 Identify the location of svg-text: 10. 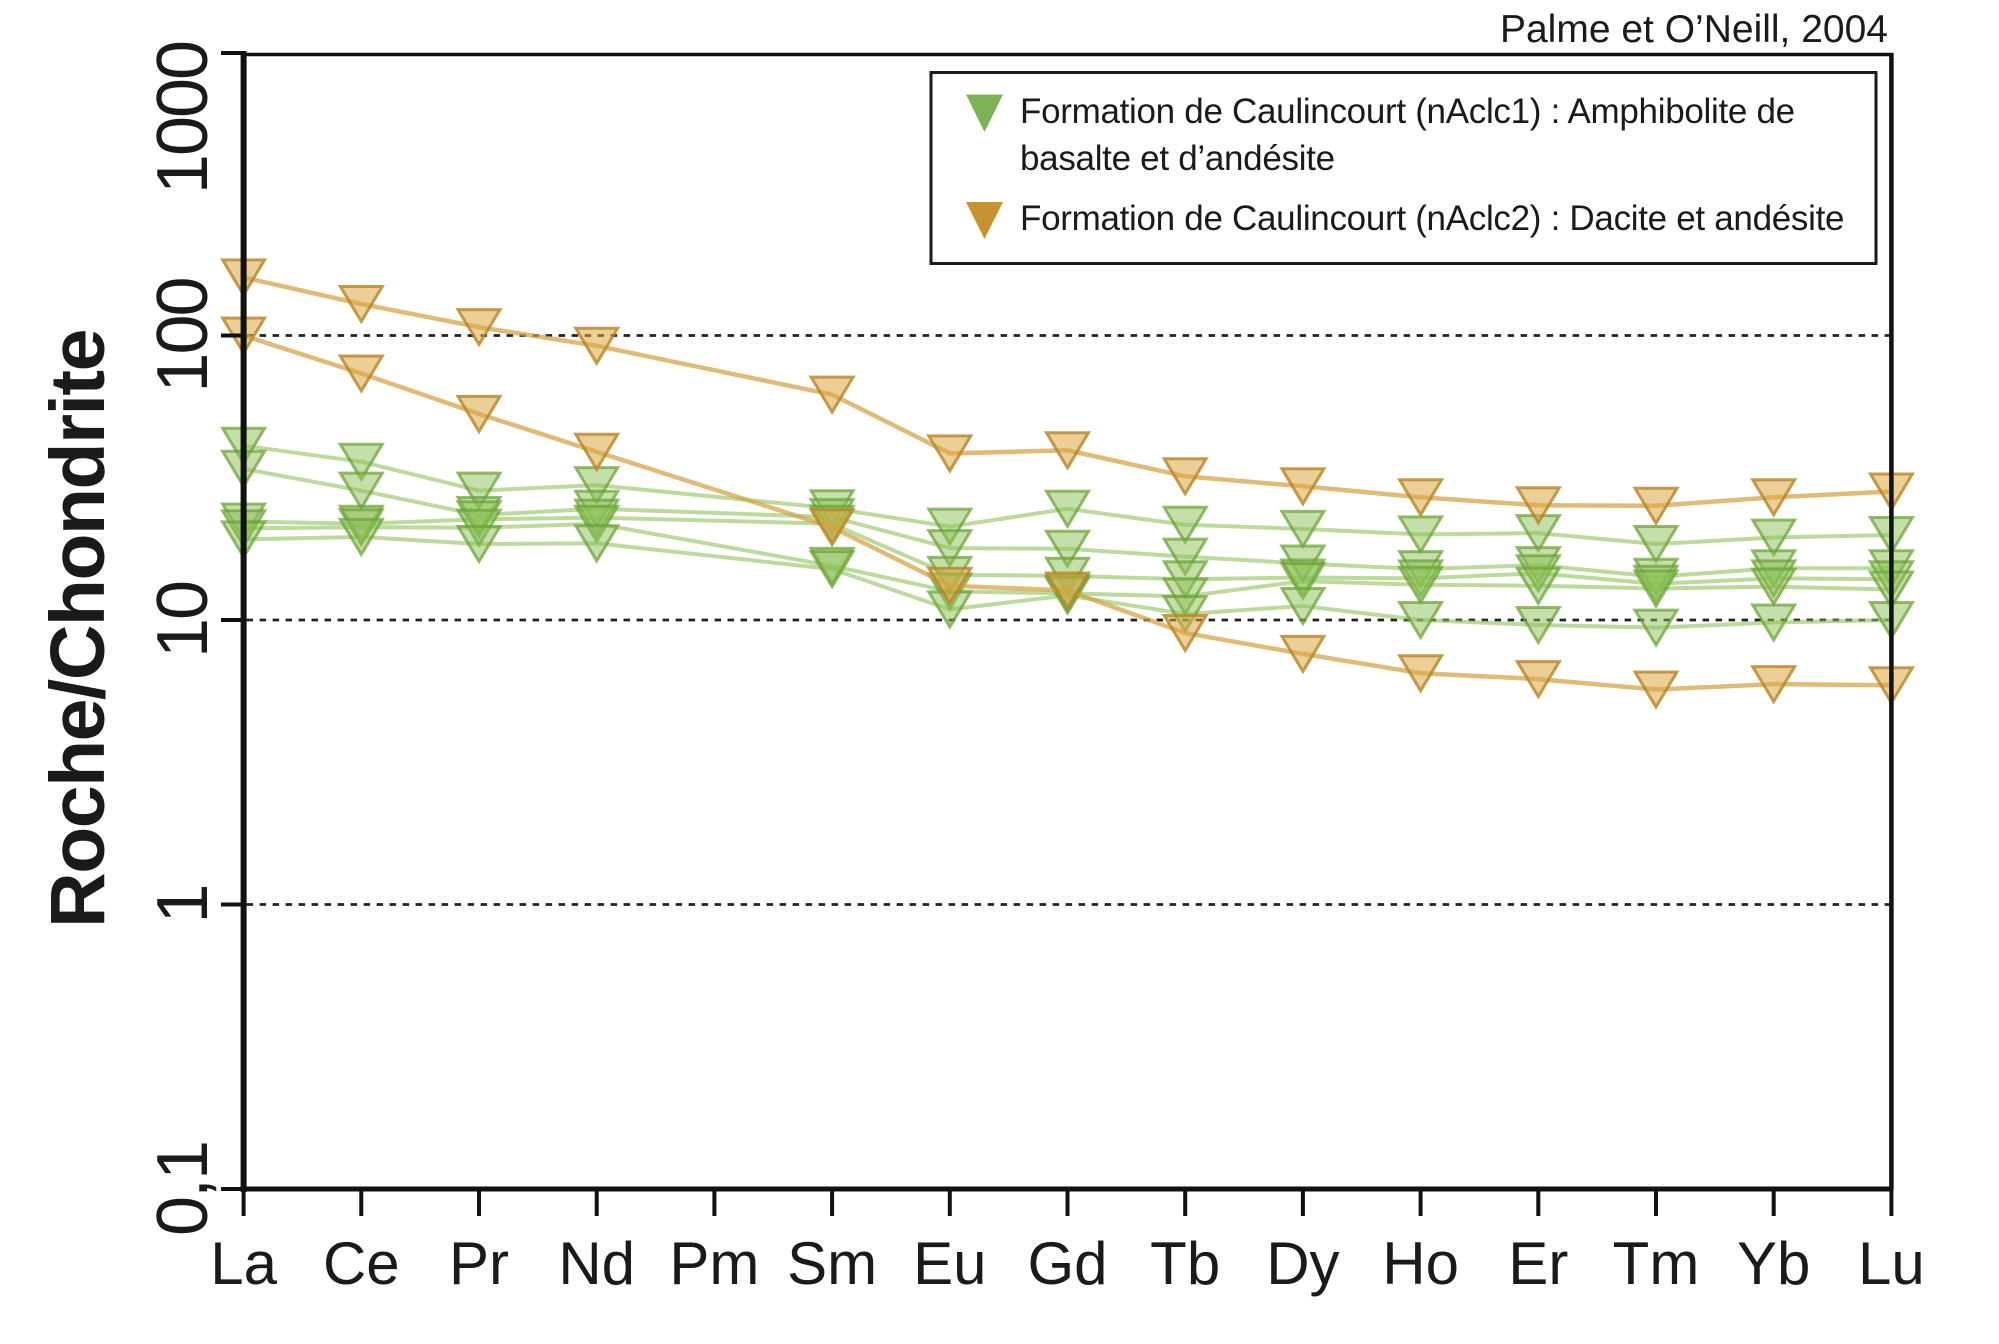
(183, 620).